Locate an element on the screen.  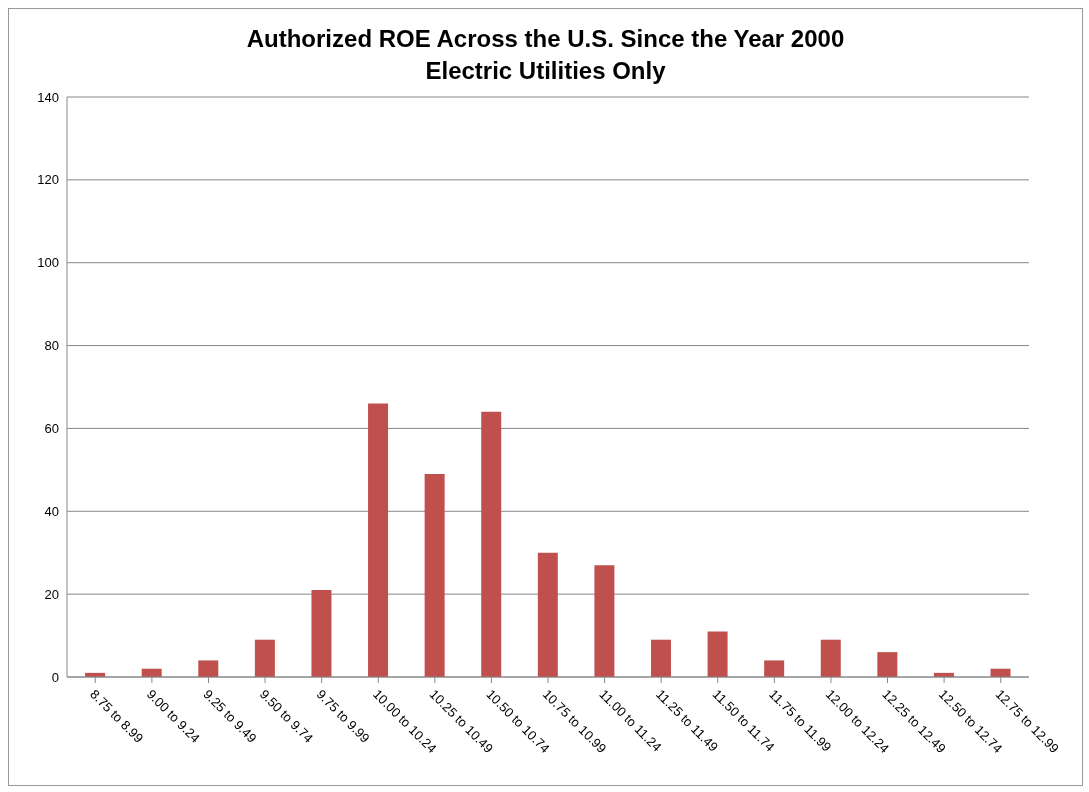
chart-subtitle: Electric Utilities Only is located at coordinates (545, 71).